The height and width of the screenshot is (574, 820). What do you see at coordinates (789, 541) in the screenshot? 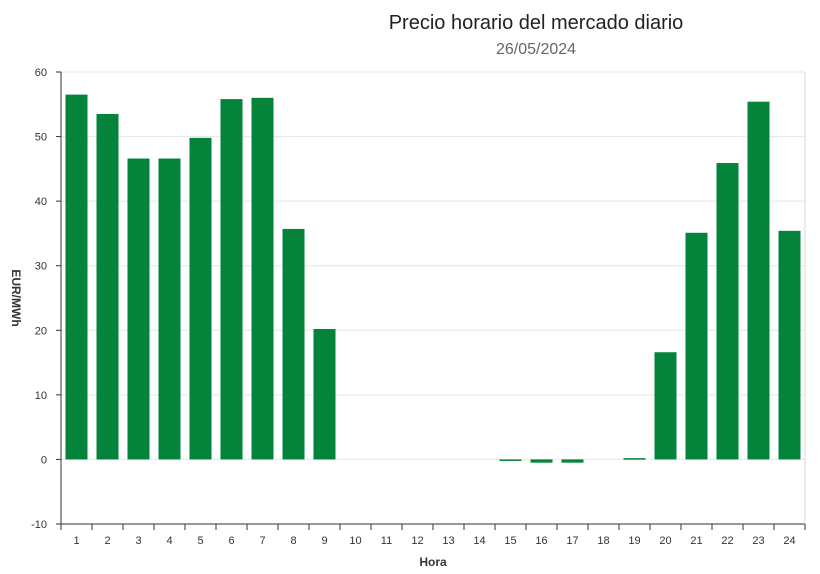
I see `x-tick-label: 24` at bounding box center [789, 541].